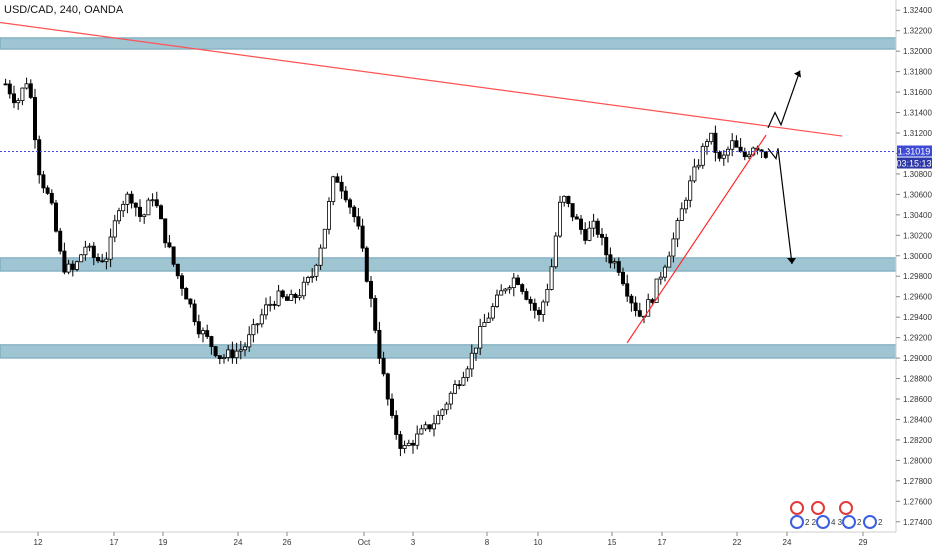 This screenshot has width=932, height=550. What do you see at coordinates (917, 51) in the screenshot?
I see `price-tick-label: 1.32000` at bounding box center [917, 51].